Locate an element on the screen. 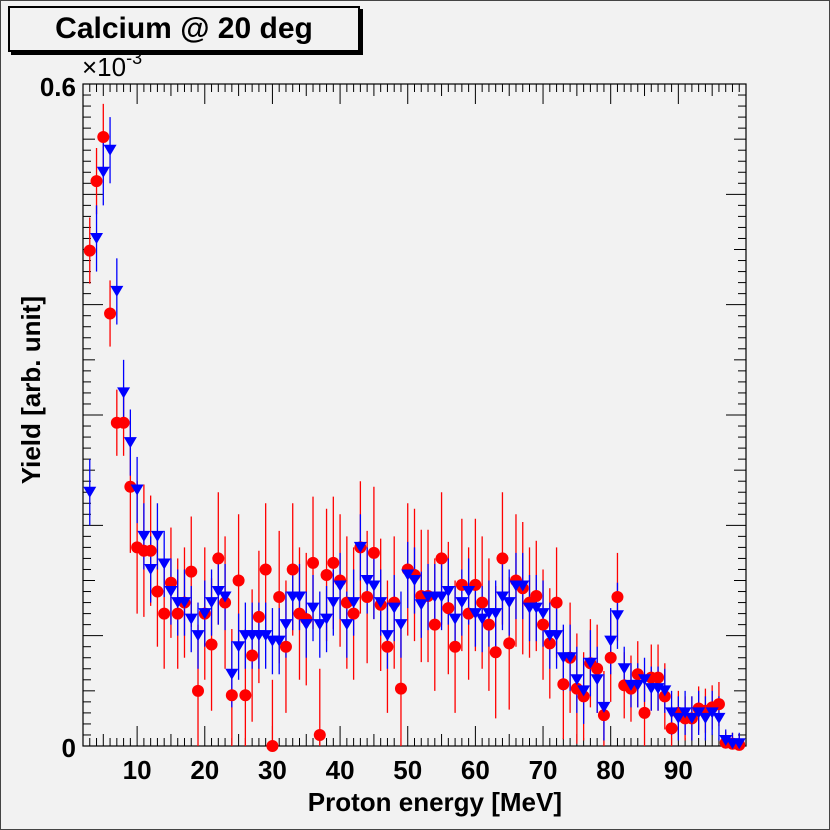 The image size is (830, 830). y-tick-label-zero: 0 is located at coordinates (69, 748).